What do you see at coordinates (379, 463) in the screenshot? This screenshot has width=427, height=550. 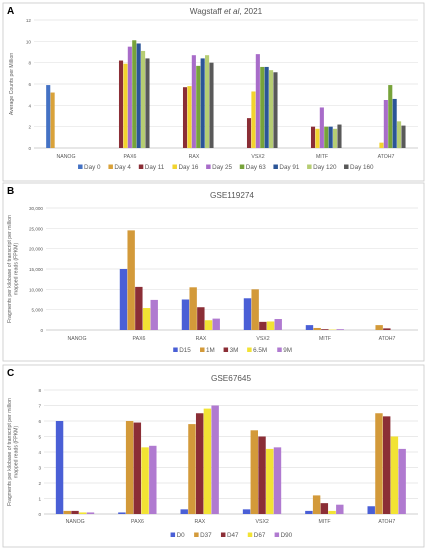 I see `bar-atoh7-d37` at bounding box center [379, 463].